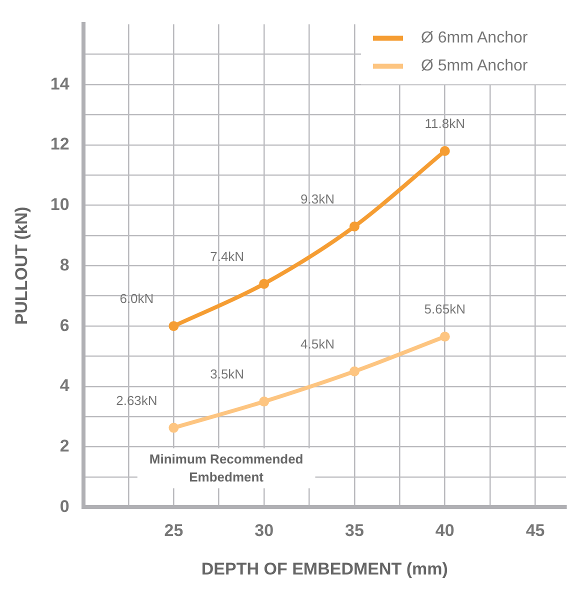 Image resolution: width=571 pixels, height=590 pixels. What do you see at coordinates (226, 467) in the screenshot?
I see `annotation: Minimum Recommended Embedment` at bounding box center [226, 467].